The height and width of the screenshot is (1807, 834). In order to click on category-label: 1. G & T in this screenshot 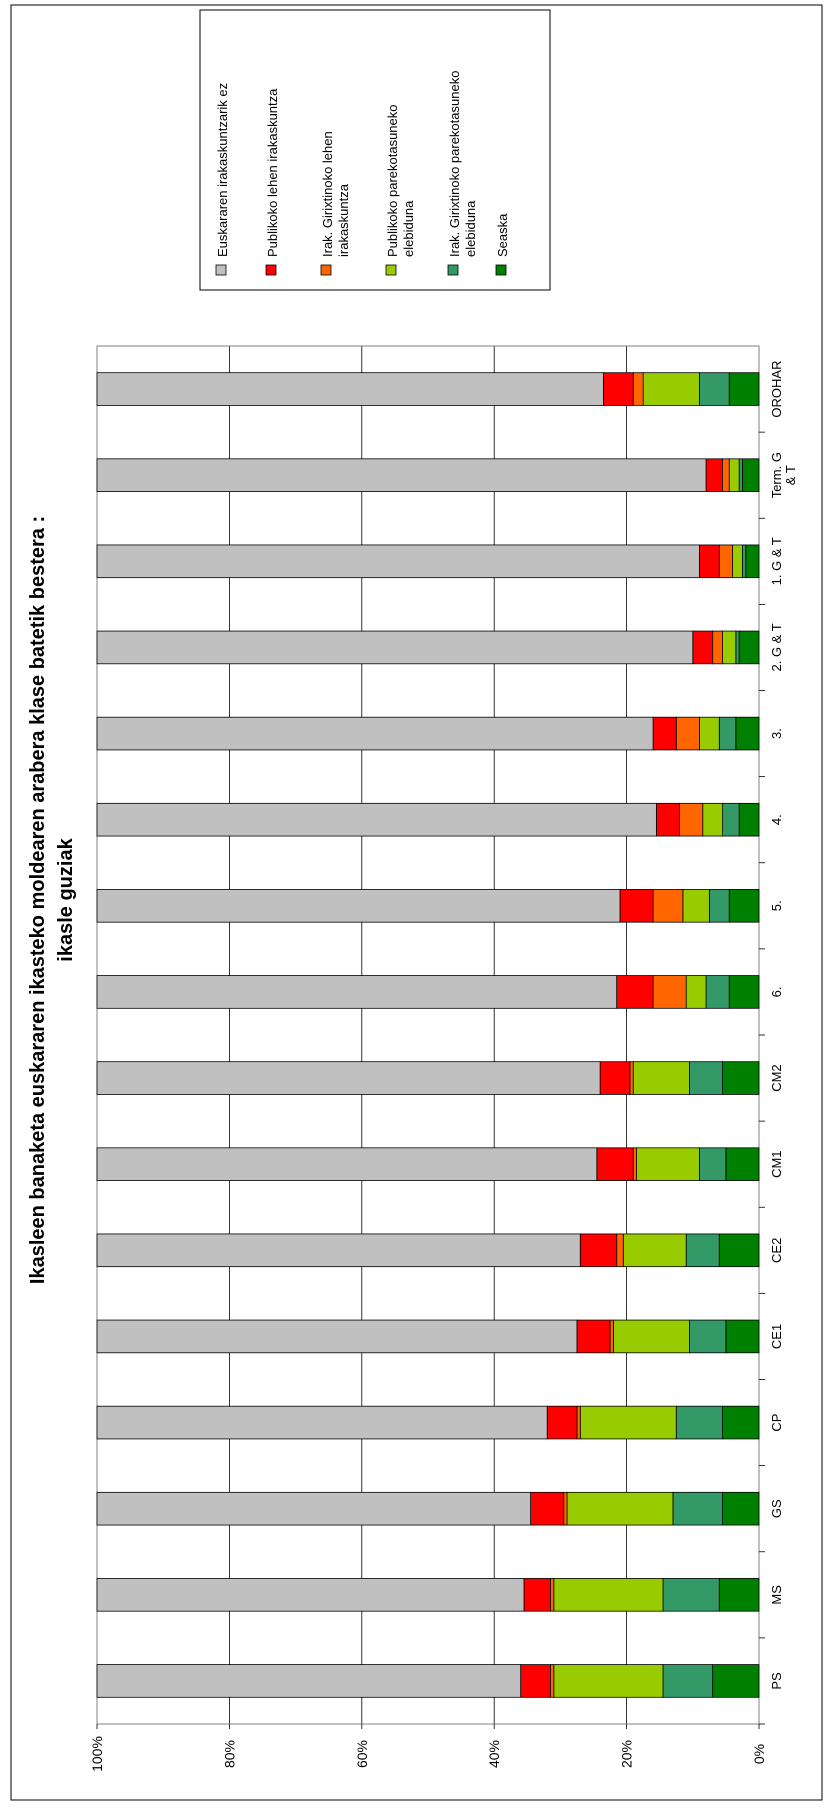, I will do `click(776, 561)`.